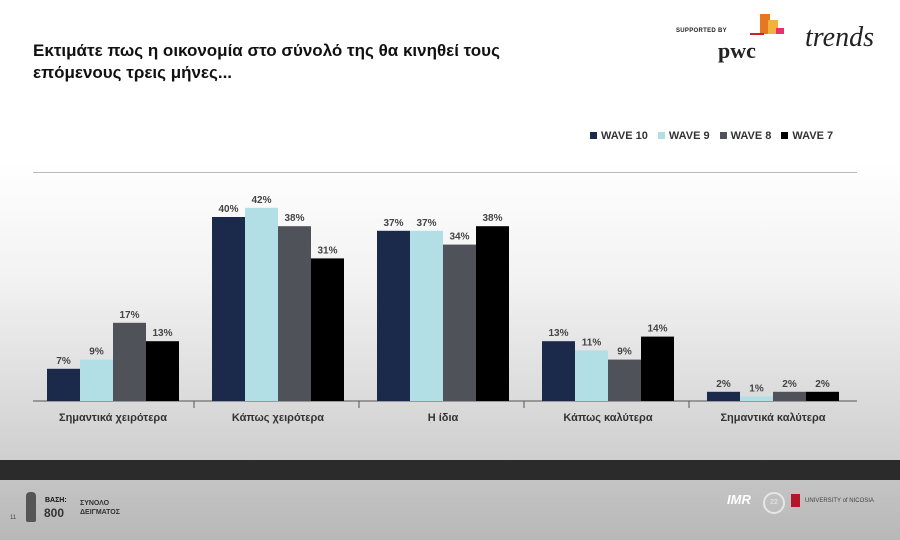 Image resolution: width=900 pixels, height=540 pixels. Describe the element at coordinates (592, 342) in the screenshot. I see `data-label: 11%` at that location.